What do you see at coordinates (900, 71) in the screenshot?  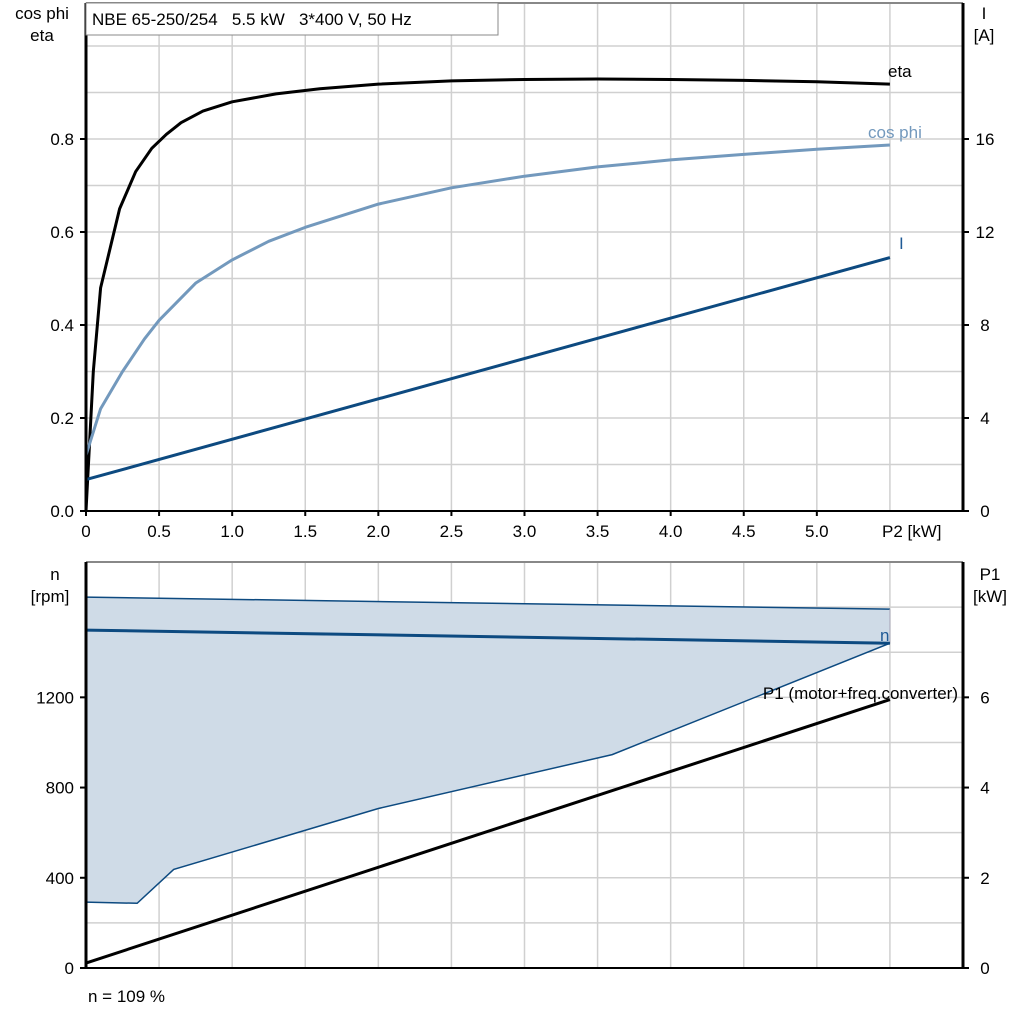 I see `series-label: eta` at bounding box center [900, 71].